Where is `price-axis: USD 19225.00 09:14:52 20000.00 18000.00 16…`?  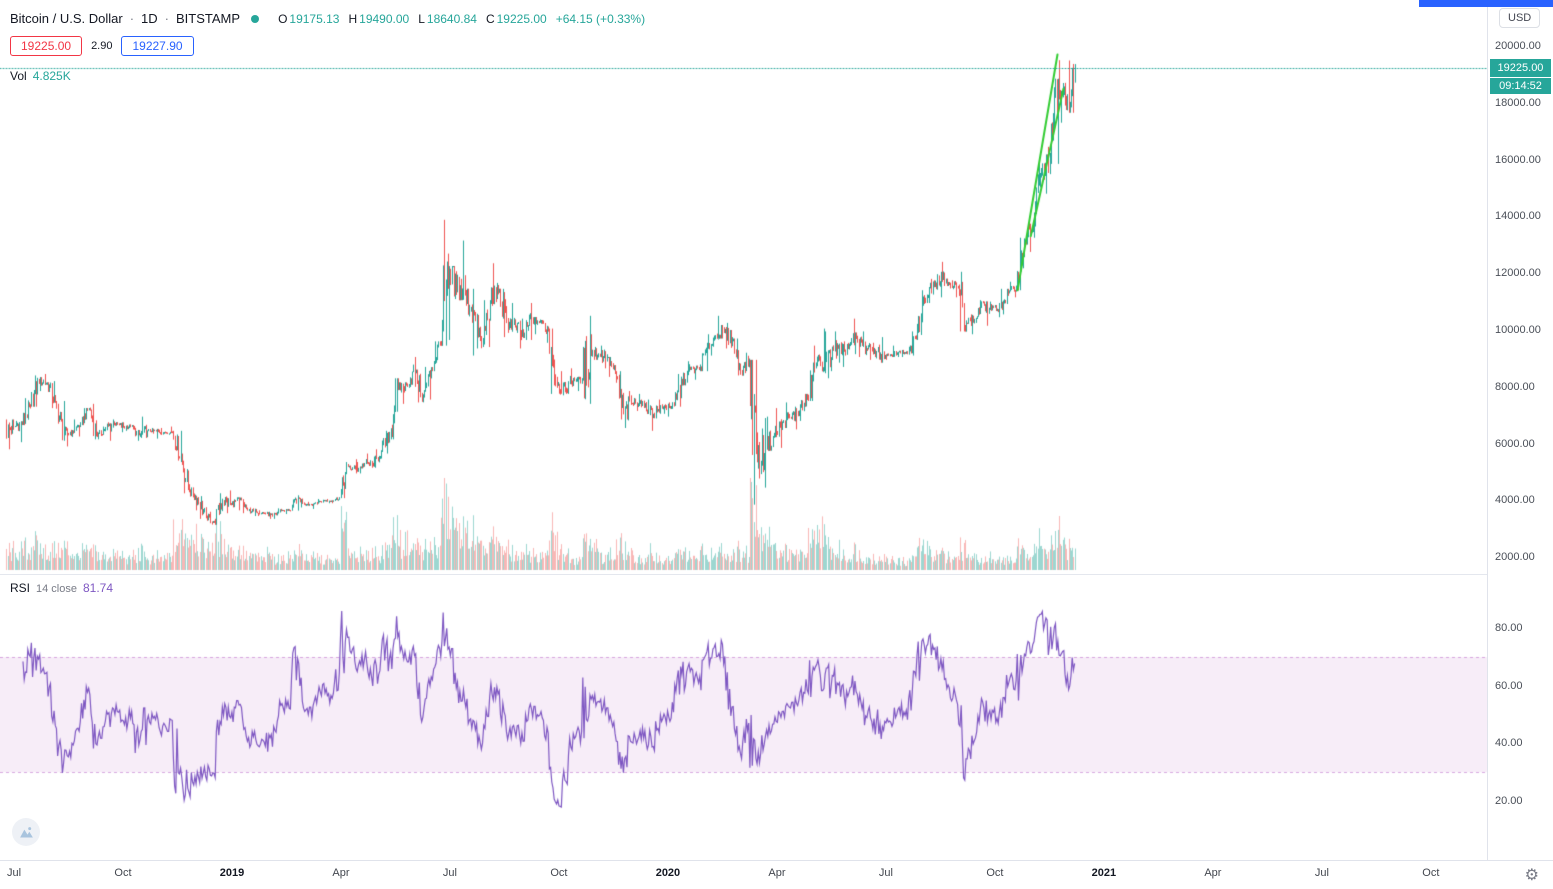
price-axis: USD 19225.00 09:14:52 20000.00 18000.00 16… is located at coordinates (1520, 430).